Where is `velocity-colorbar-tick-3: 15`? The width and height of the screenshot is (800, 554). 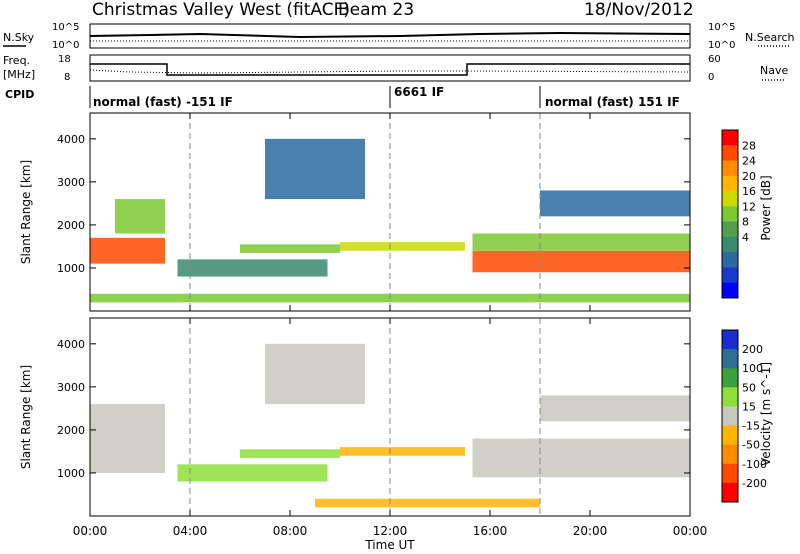 velocity-colorbar-tick-3: 15 is located at coordinates (749, 406).